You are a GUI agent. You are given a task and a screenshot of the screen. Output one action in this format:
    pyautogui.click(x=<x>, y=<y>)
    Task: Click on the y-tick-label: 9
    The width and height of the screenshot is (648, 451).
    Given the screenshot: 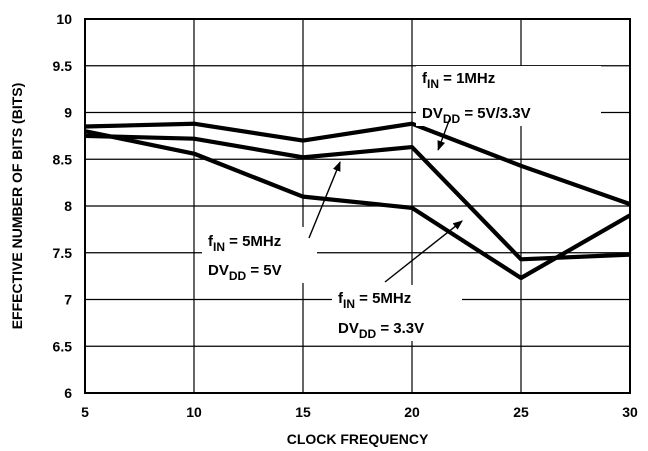 What is the action you would take?
    pyautogui.click(x=68, y=113)
    